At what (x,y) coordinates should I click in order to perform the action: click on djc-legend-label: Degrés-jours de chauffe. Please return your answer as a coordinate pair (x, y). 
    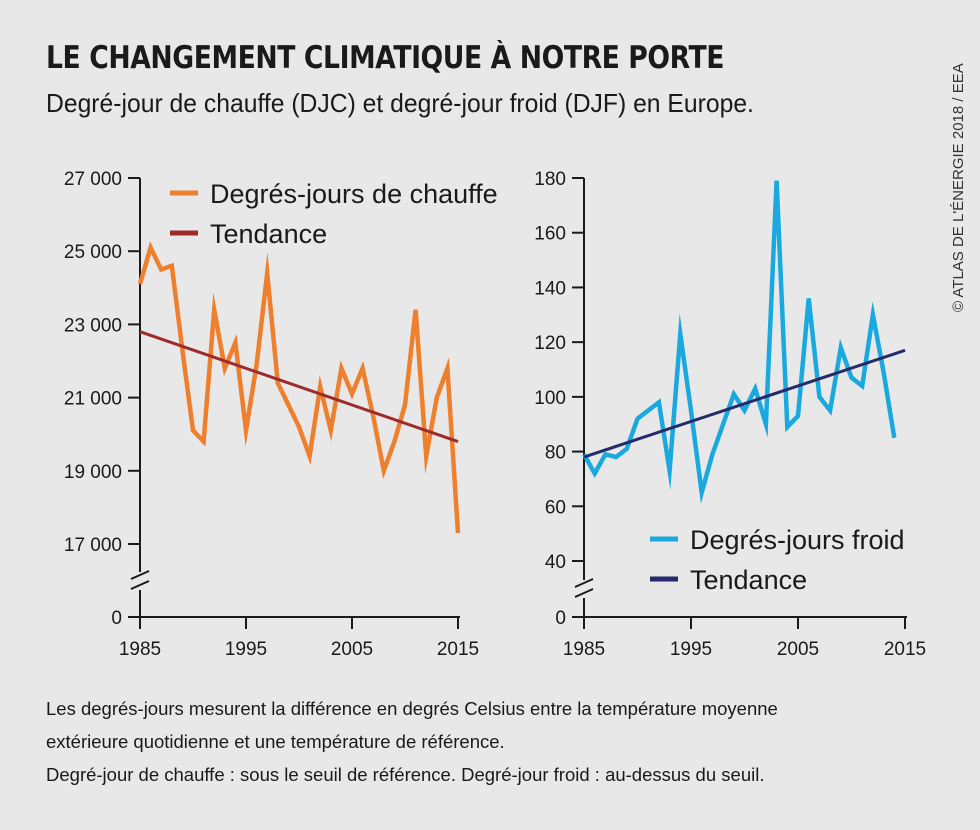
    Looking at the image, I should click on (354, 194).